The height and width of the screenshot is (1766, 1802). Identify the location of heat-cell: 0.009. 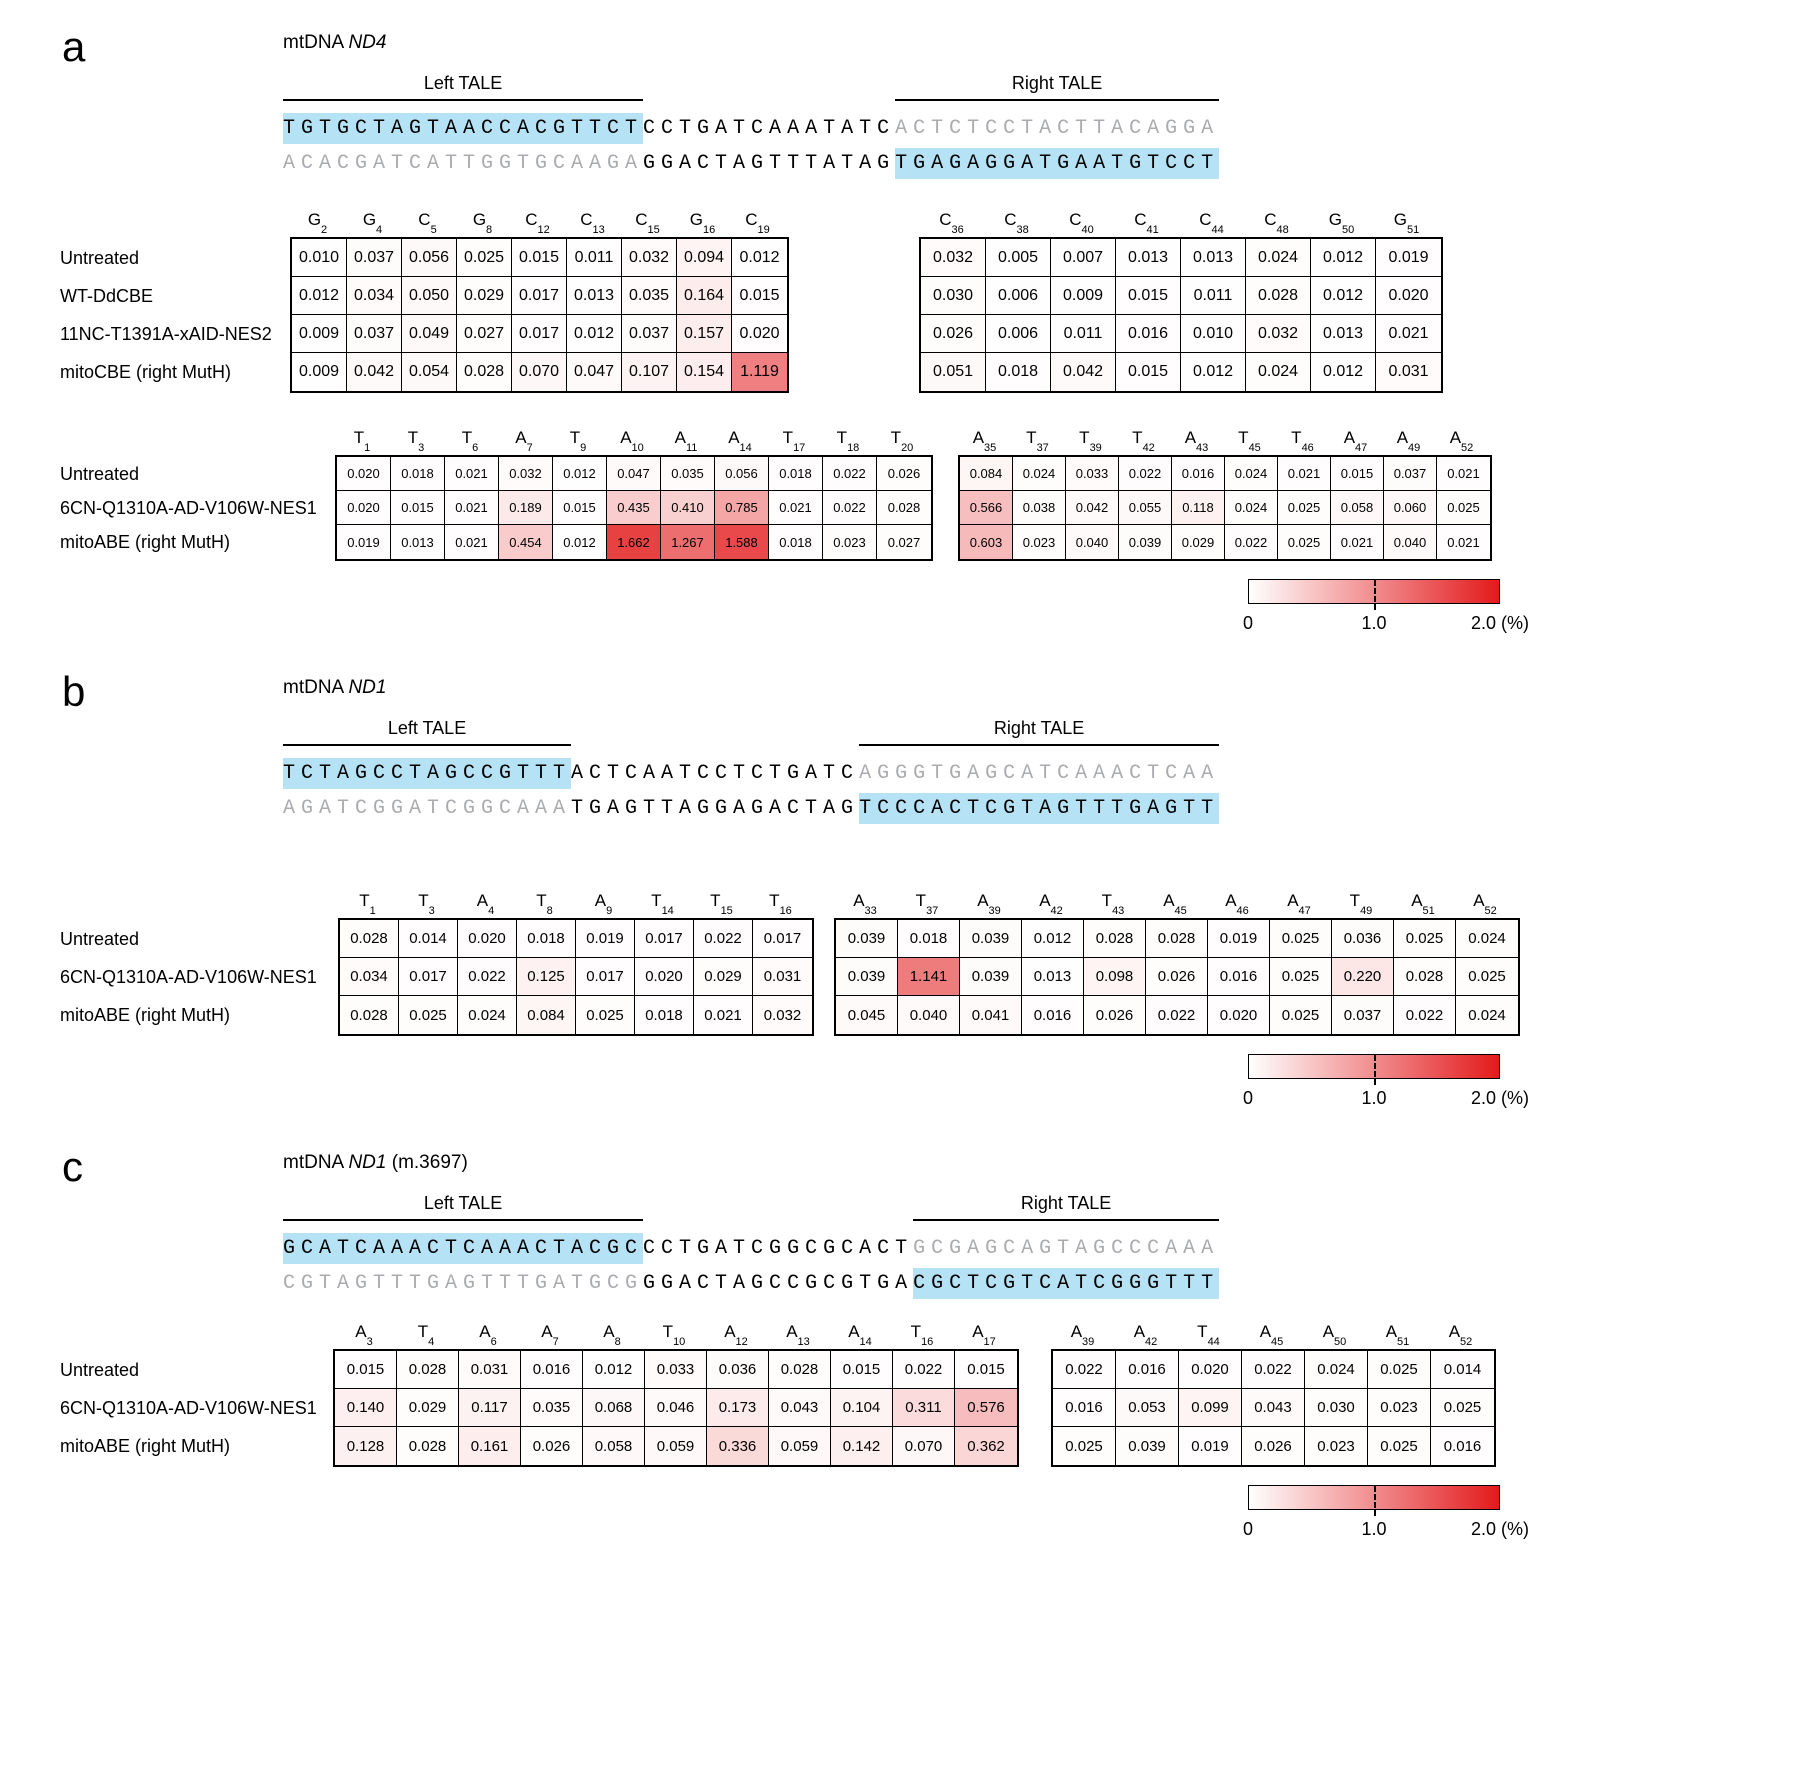
(319, 372).